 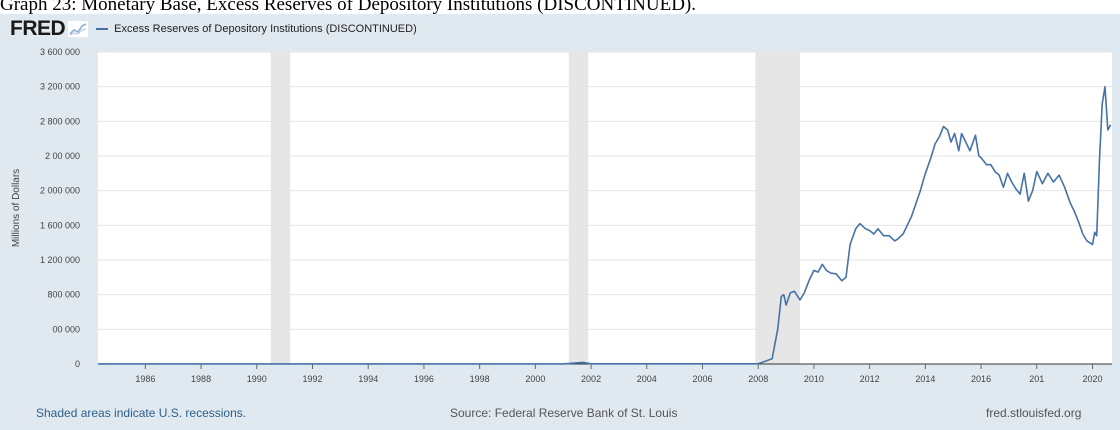 I want to click on x-tick-label: 2020, so click(x=1092, y=379).